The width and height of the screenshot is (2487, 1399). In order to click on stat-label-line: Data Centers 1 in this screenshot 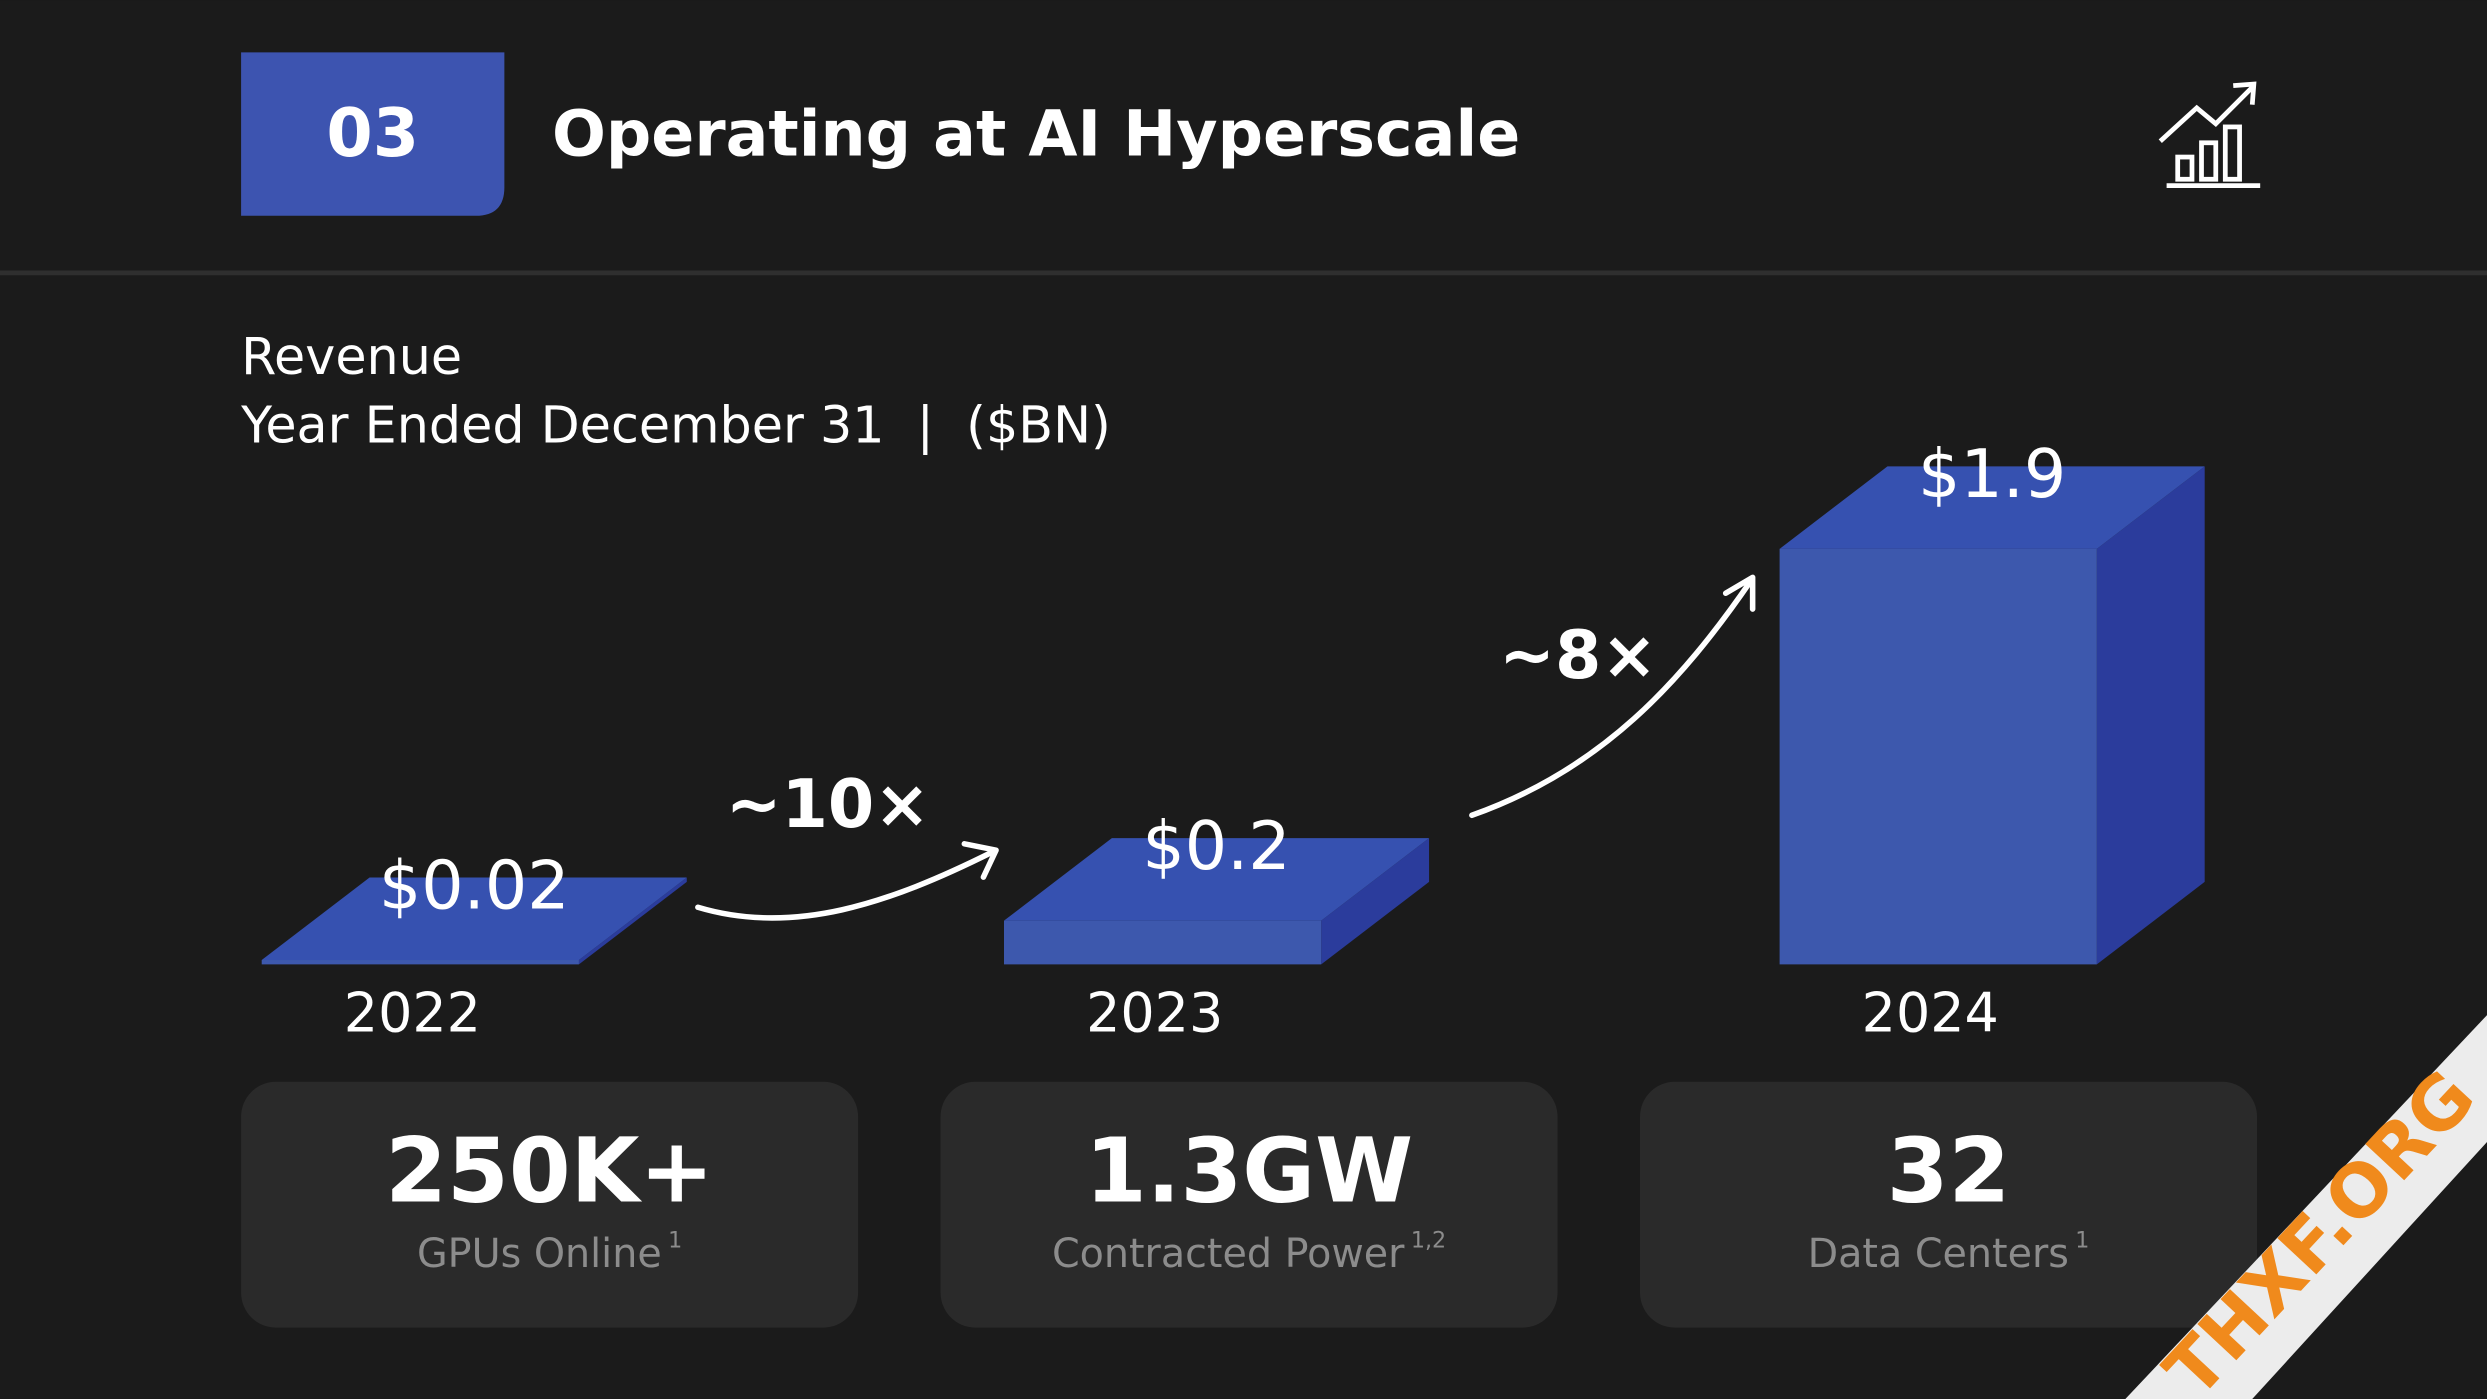, I will do `click(1949, 1252)`.